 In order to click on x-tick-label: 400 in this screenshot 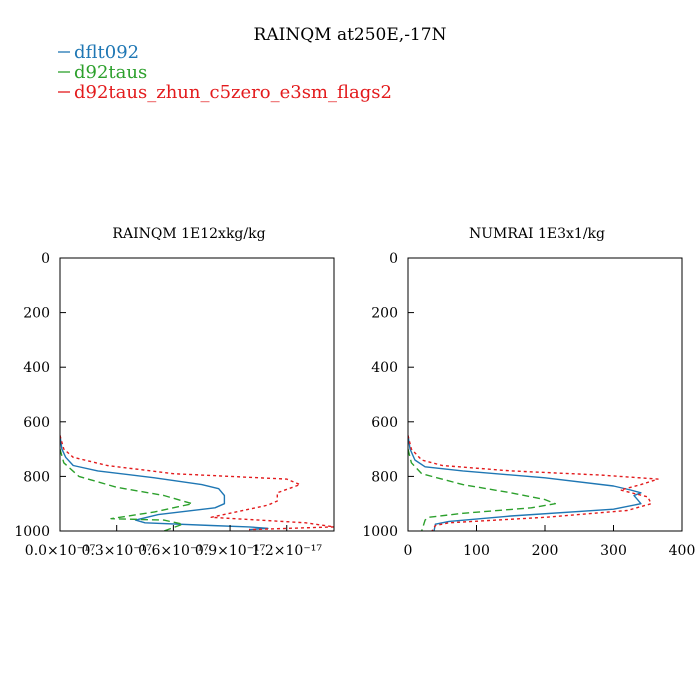, I will do `click(682, 551)`.